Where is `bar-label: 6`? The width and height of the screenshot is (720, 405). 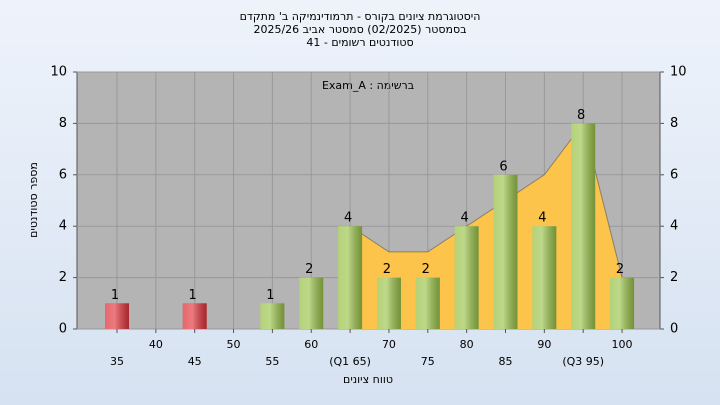
bar-label: 6 is located at coordinates (503, 166).